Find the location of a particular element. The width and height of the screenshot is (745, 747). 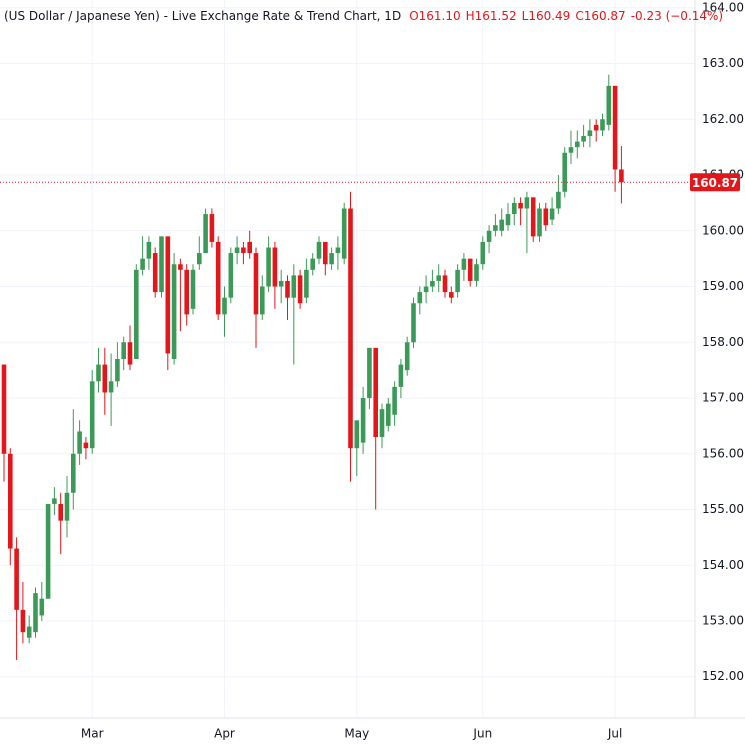

x-tick-label: Jun is located at coordinates (482, 734).